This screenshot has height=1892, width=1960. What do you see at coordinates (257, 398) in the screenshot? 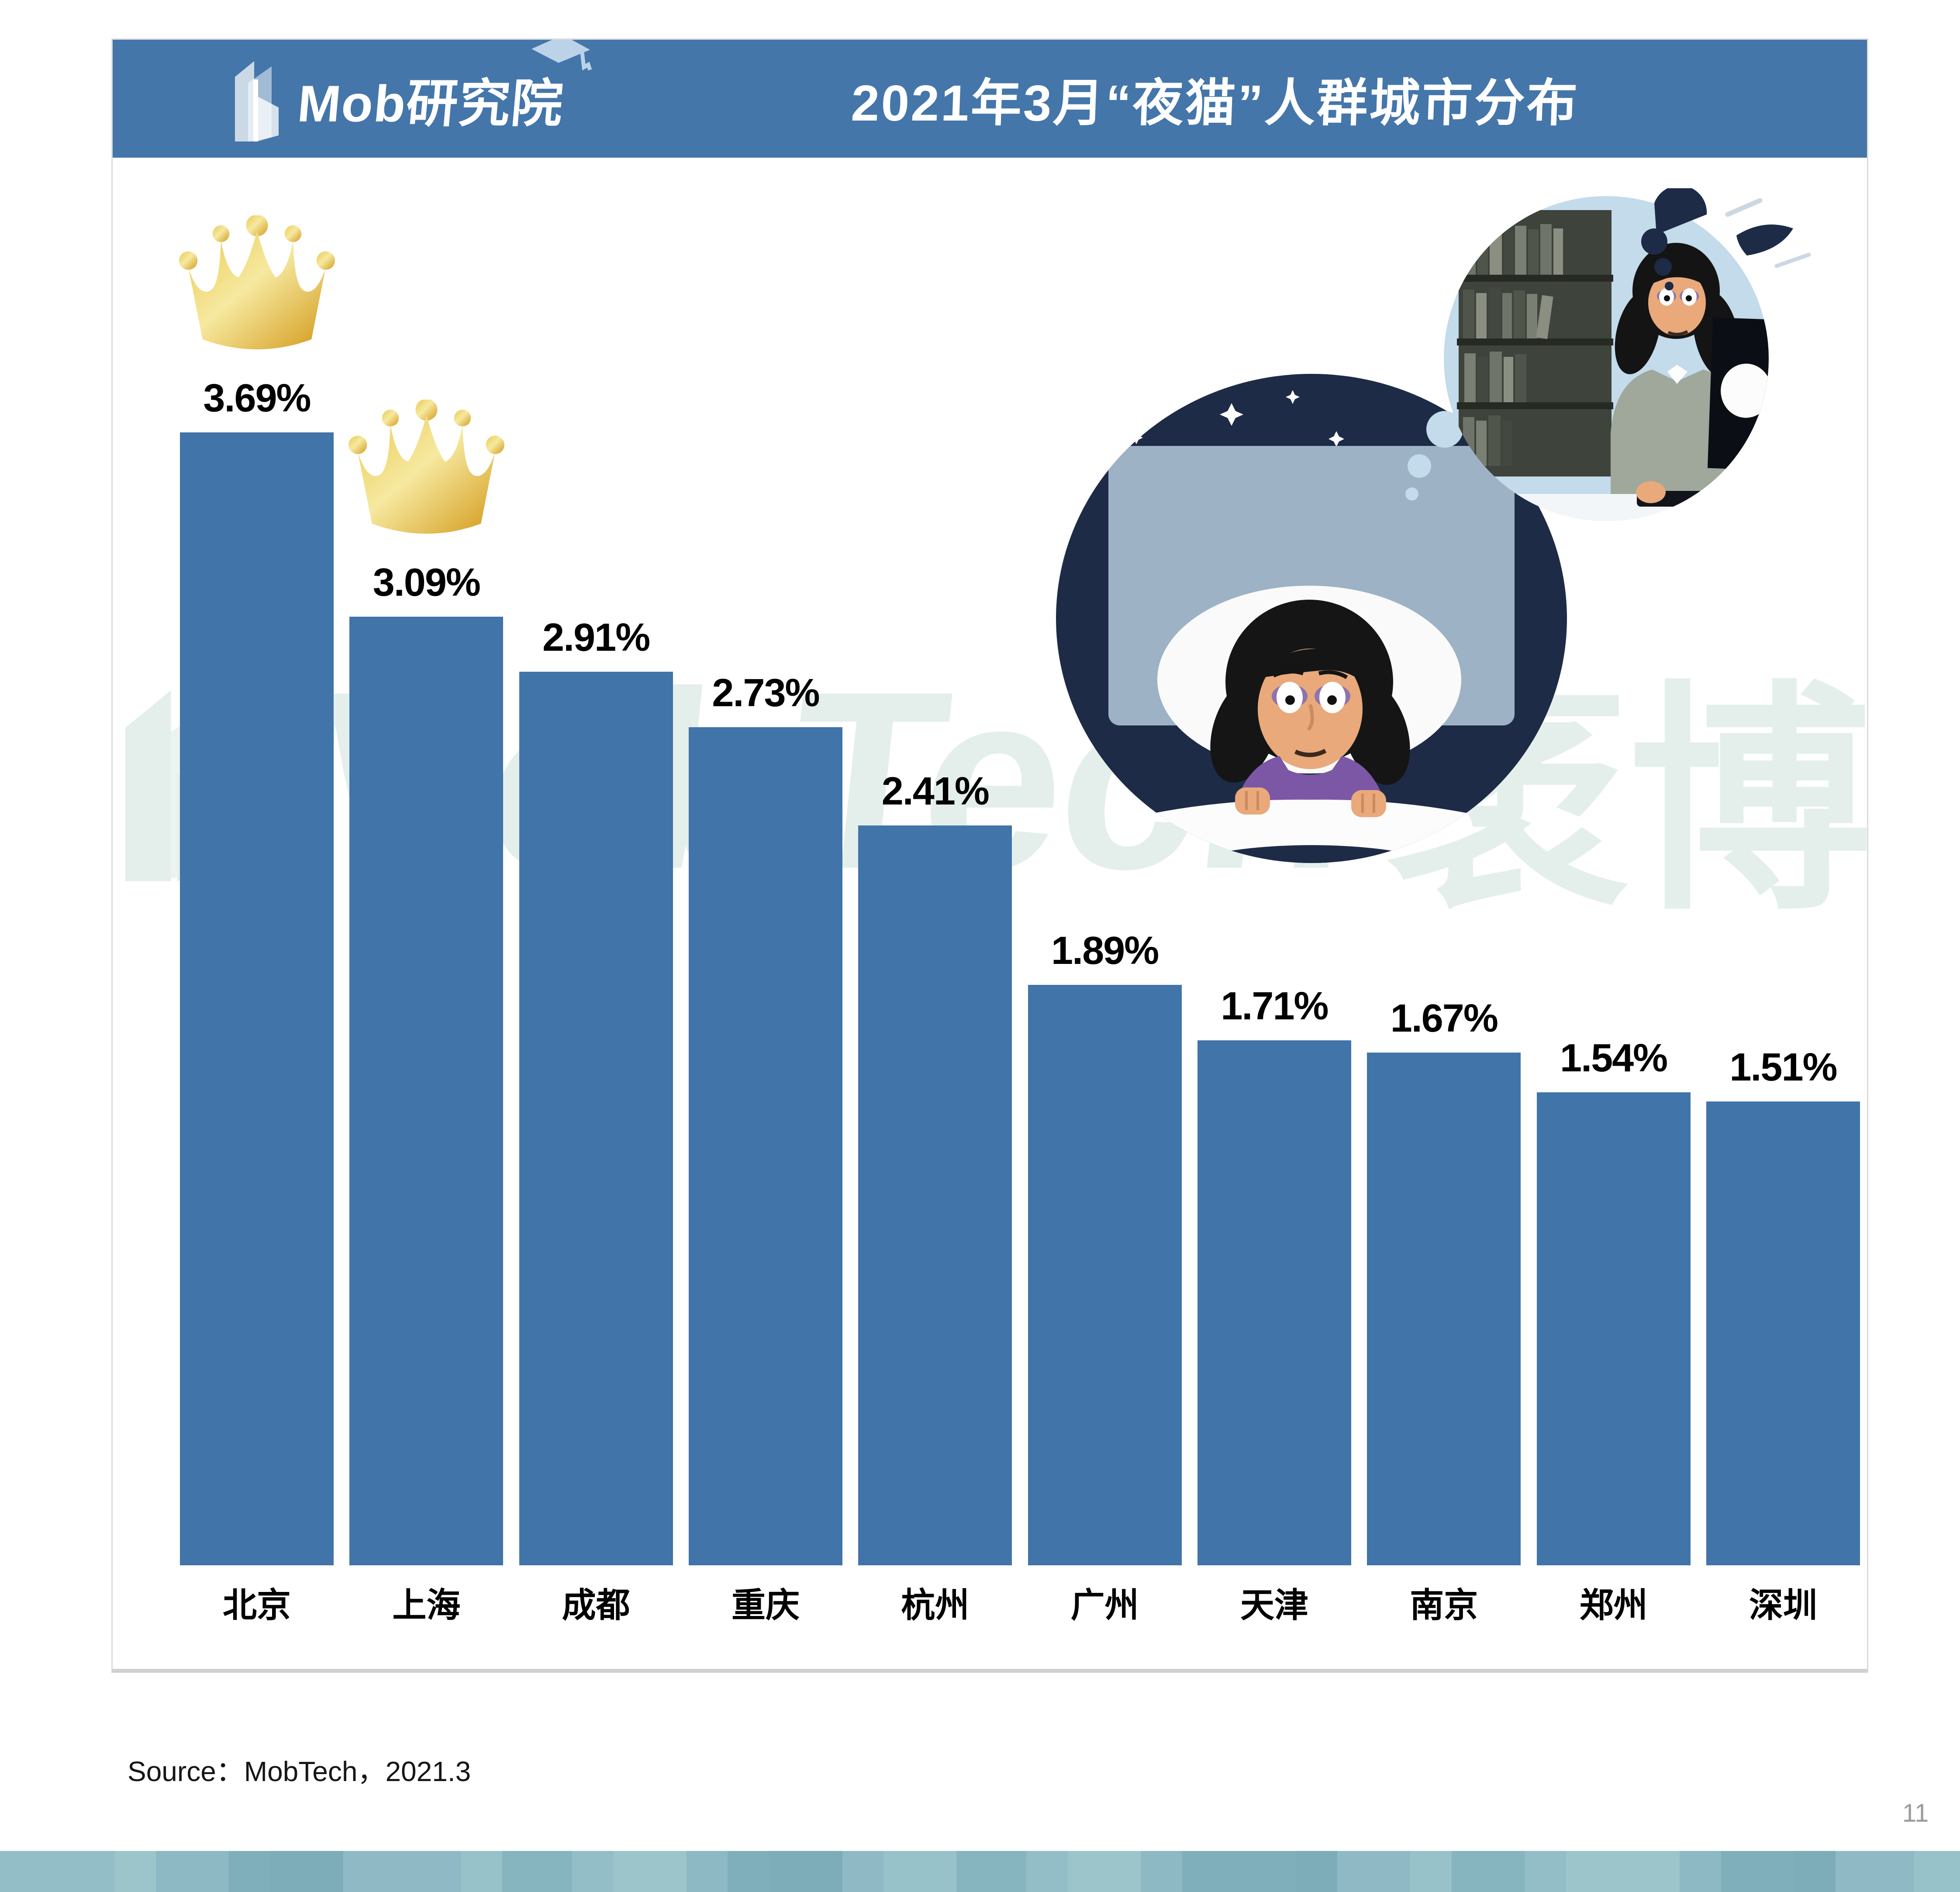
I see `bar-value-label: 3.69%` at bounding box center [257, 398].